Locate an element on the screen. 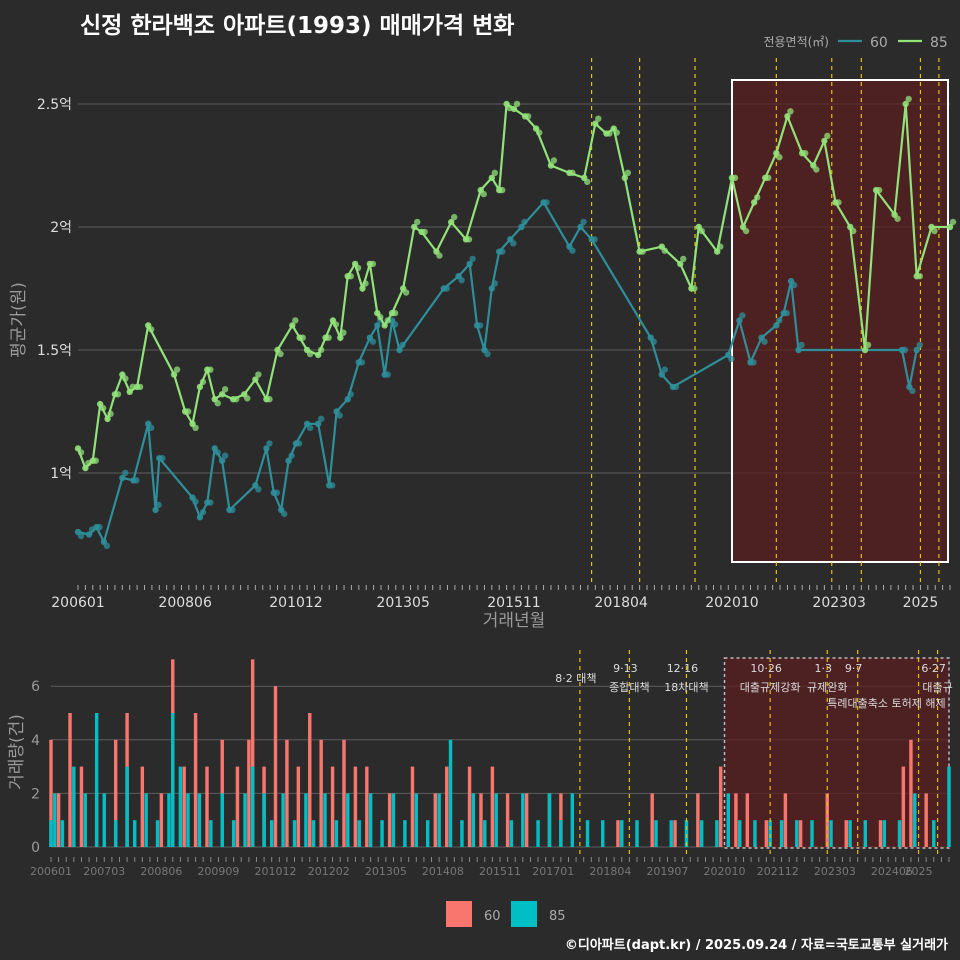  policy-name-label: 토허제 해제 is located at coordinates (919, 703).